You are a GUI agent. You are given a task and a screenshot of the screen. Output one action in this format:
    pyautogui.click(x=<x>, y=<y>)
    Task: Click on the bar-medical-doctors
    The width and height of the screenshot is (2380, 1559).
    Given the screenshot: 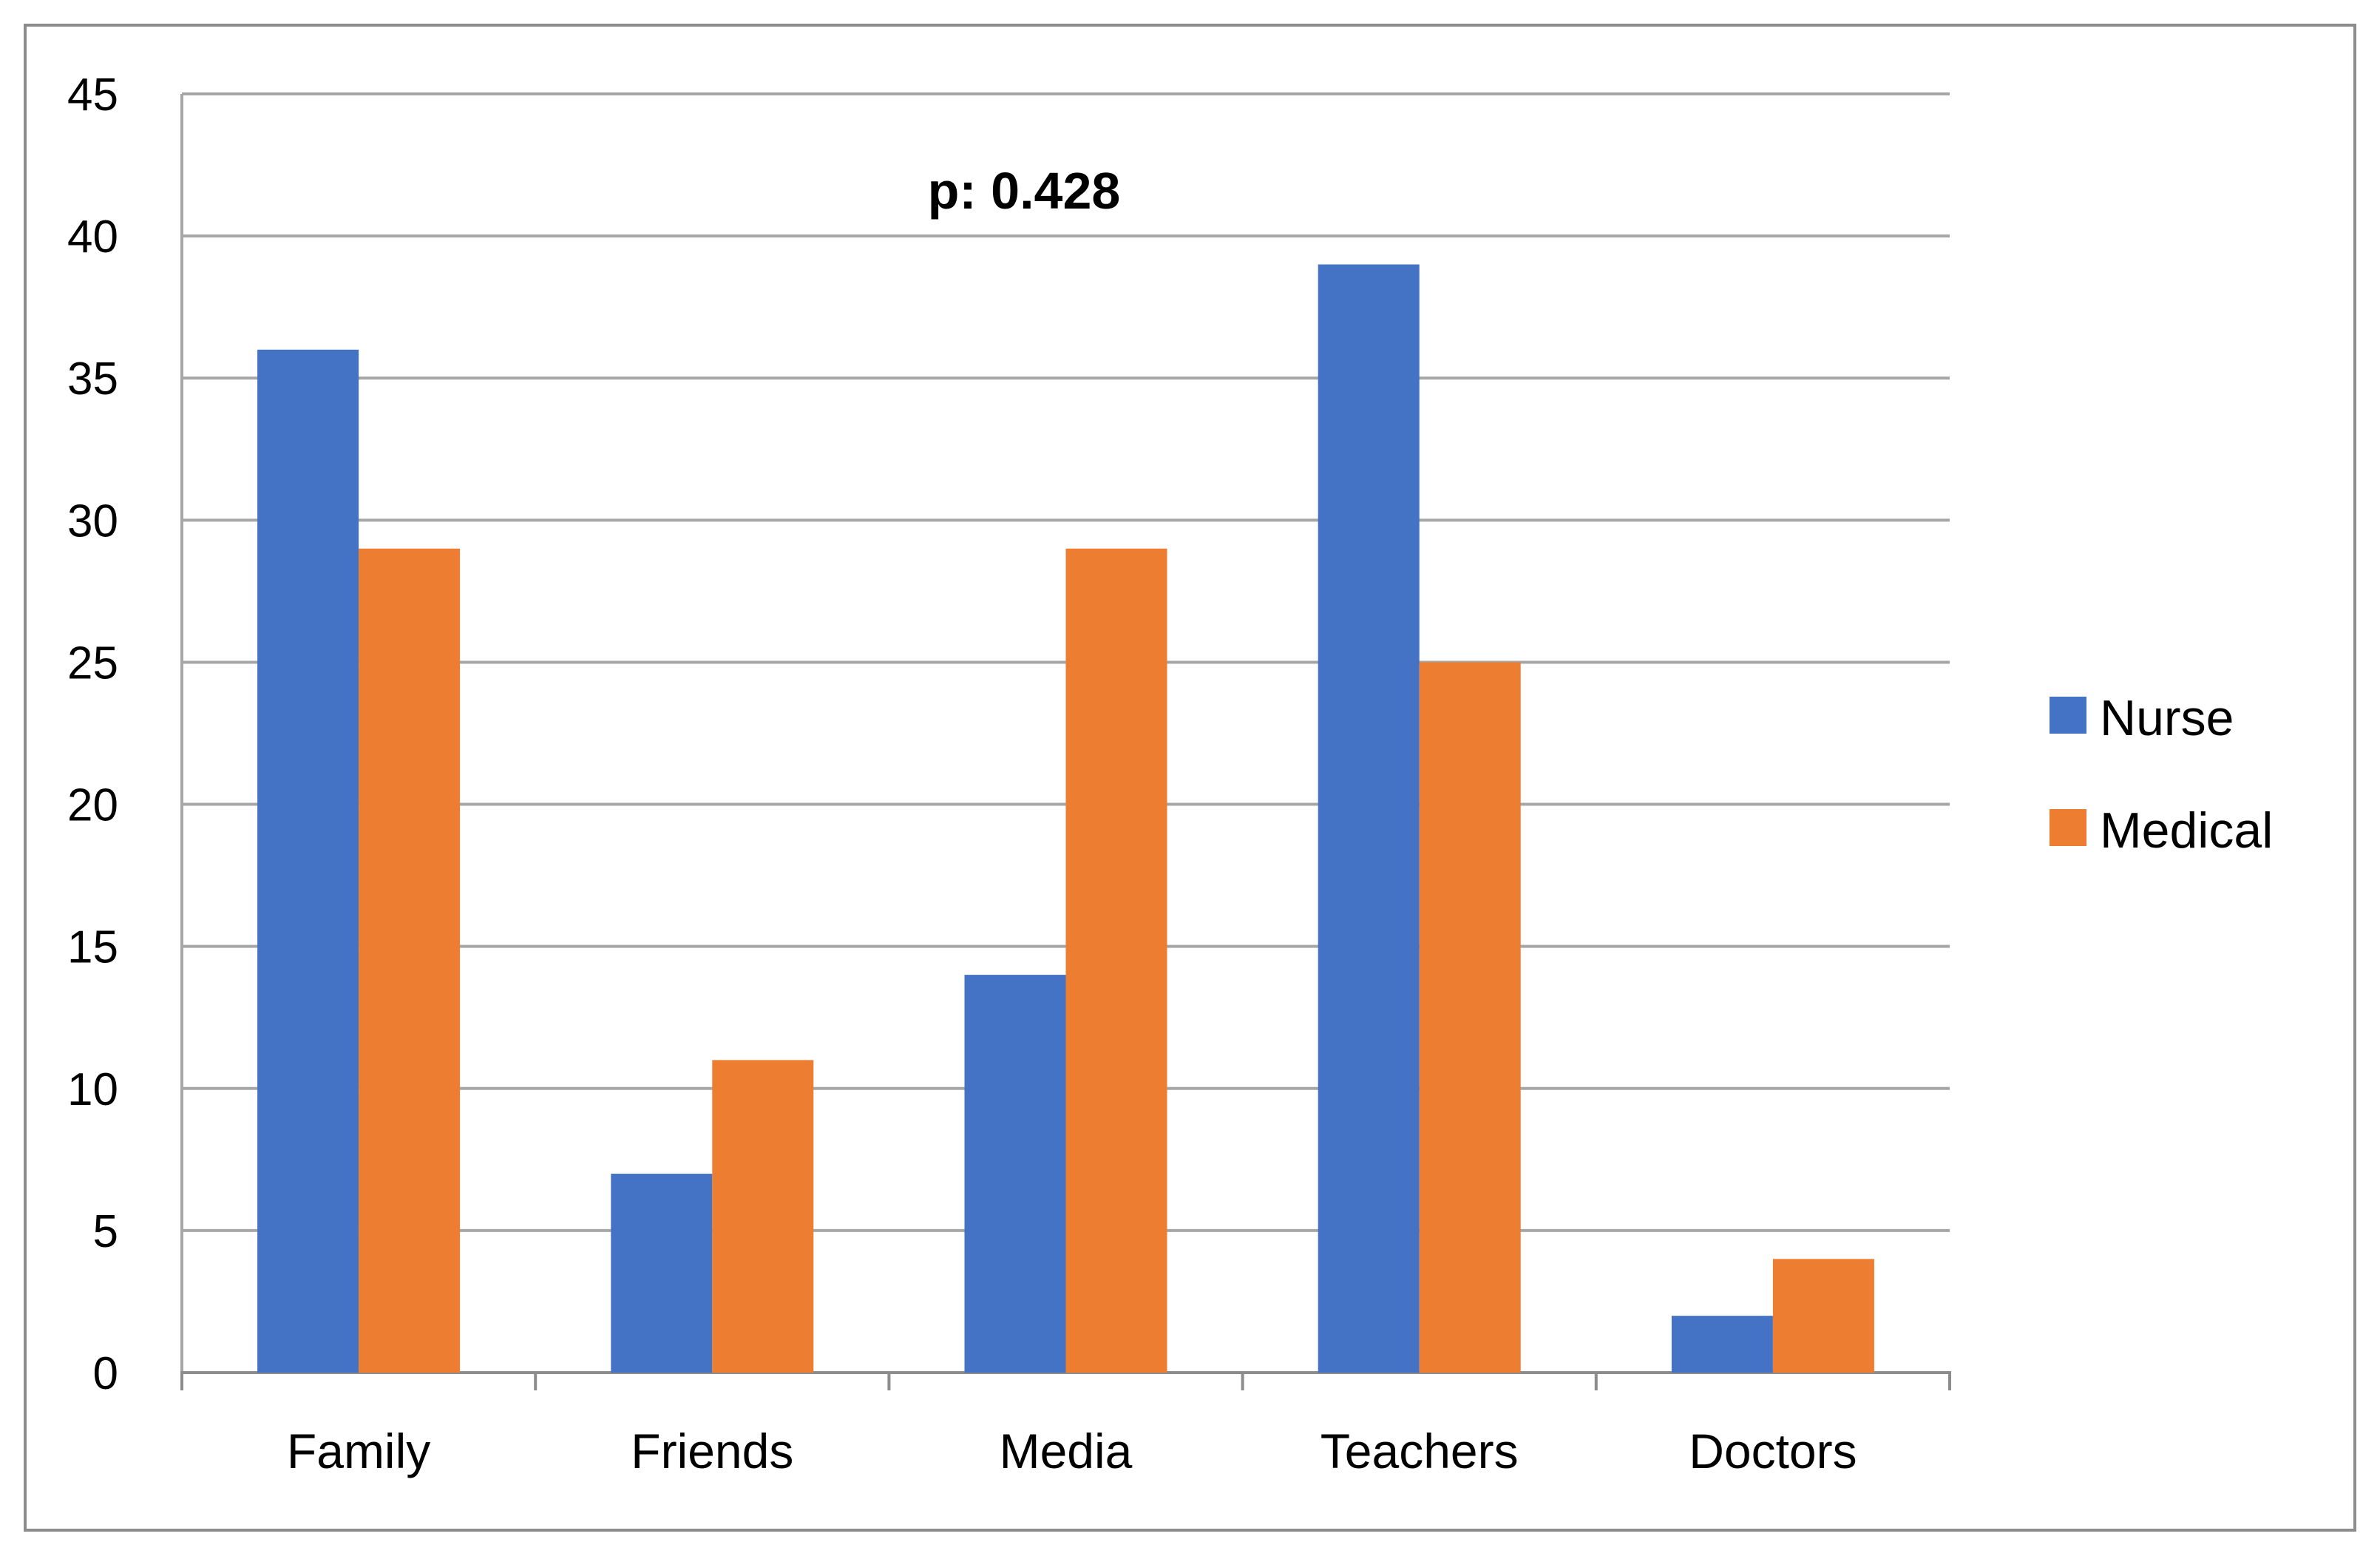 What is the action you would take?
    pyautogui.click(x=1823, y=1316)
    